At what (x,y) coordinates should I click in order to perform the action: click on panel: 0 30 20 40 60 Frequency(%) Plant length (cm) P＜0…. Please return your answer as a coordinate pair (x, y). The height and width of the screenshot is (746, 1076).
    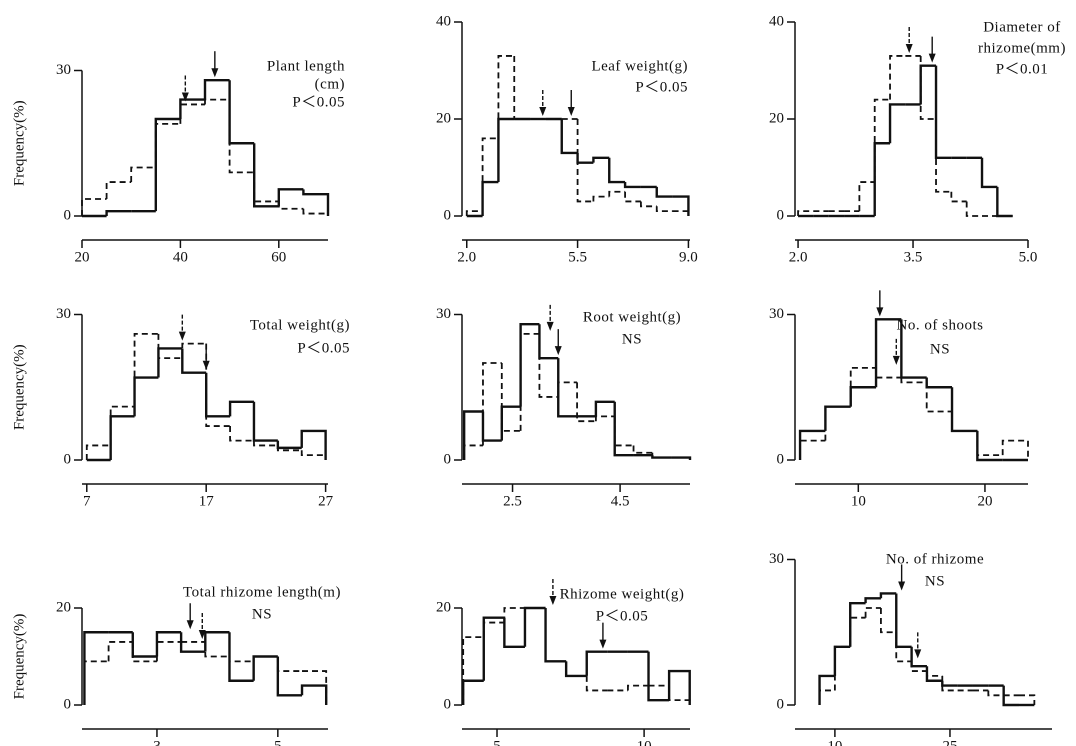
    Looking at the image, I should click on (178, 158).